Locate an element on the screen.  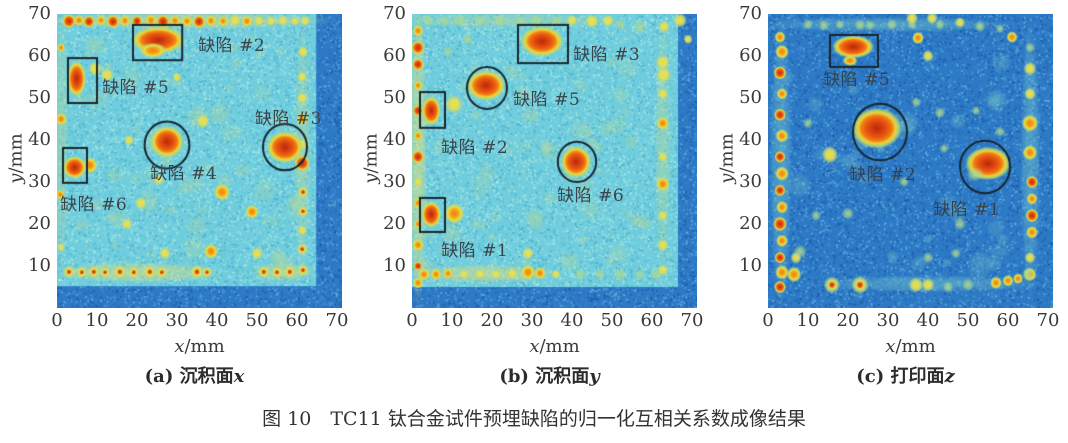
panel-label-a: (a) 沉积面x is located at coordinates (195, 375).